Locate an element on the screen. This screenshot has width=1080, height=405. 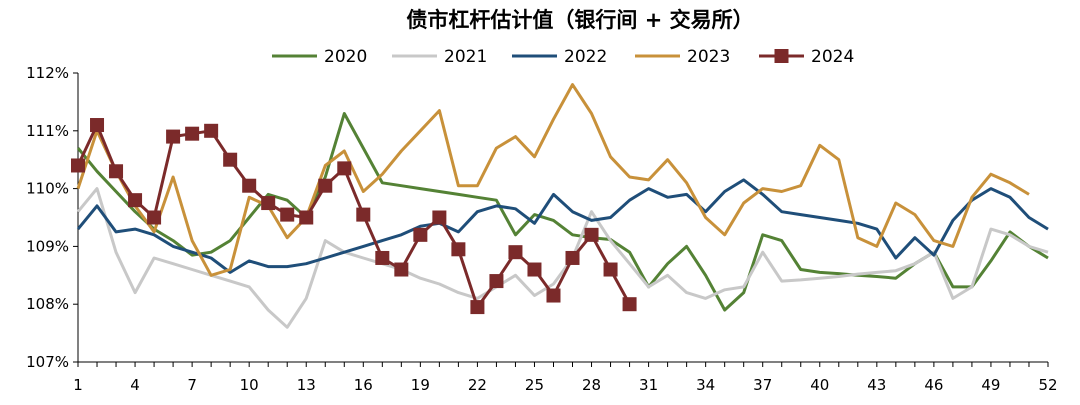
legend-label: 2024 is located at coordinates (832, 57).